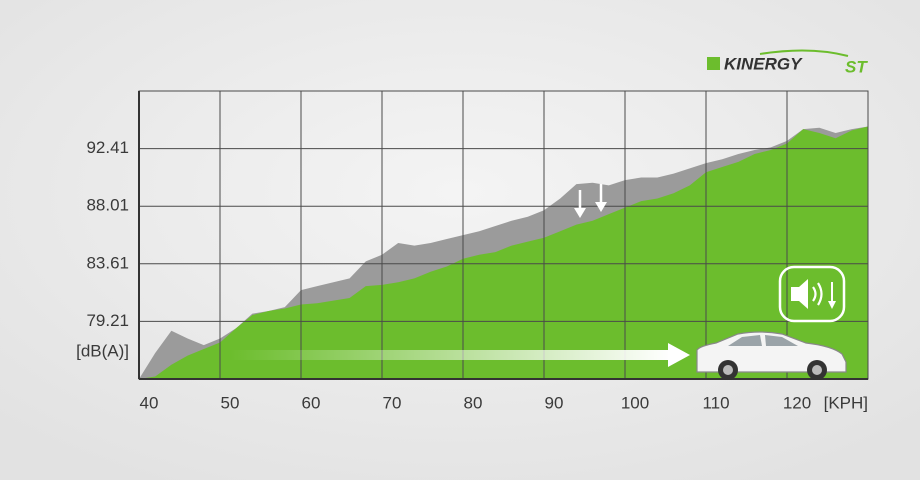 The width and height of the screenshot is (920, 480). I want to click on x-tick-label: 50, so click(230, 402).